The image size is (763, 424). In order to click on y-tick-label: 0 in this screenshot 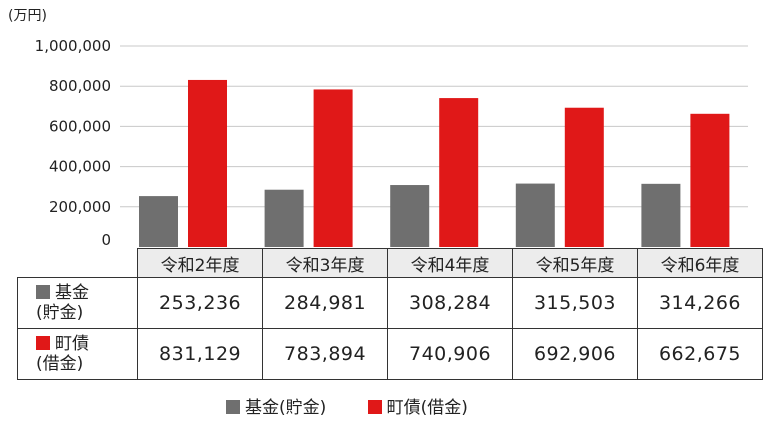, I will do `click(106, 240)`.